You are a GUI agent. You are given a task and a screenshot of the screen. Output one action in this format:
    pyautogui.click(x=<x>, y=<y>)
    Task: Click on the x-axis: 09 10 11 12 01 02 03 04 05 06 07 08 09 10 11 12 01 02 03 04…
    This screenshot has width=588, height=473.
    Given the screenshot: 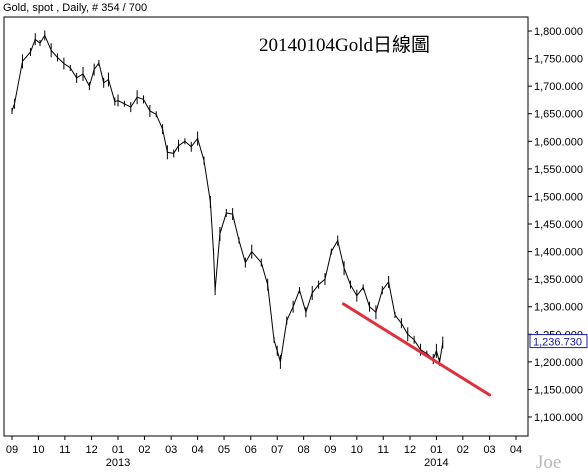 What is the action you would take?
    pyautogui.click(x=264, y=452)
    